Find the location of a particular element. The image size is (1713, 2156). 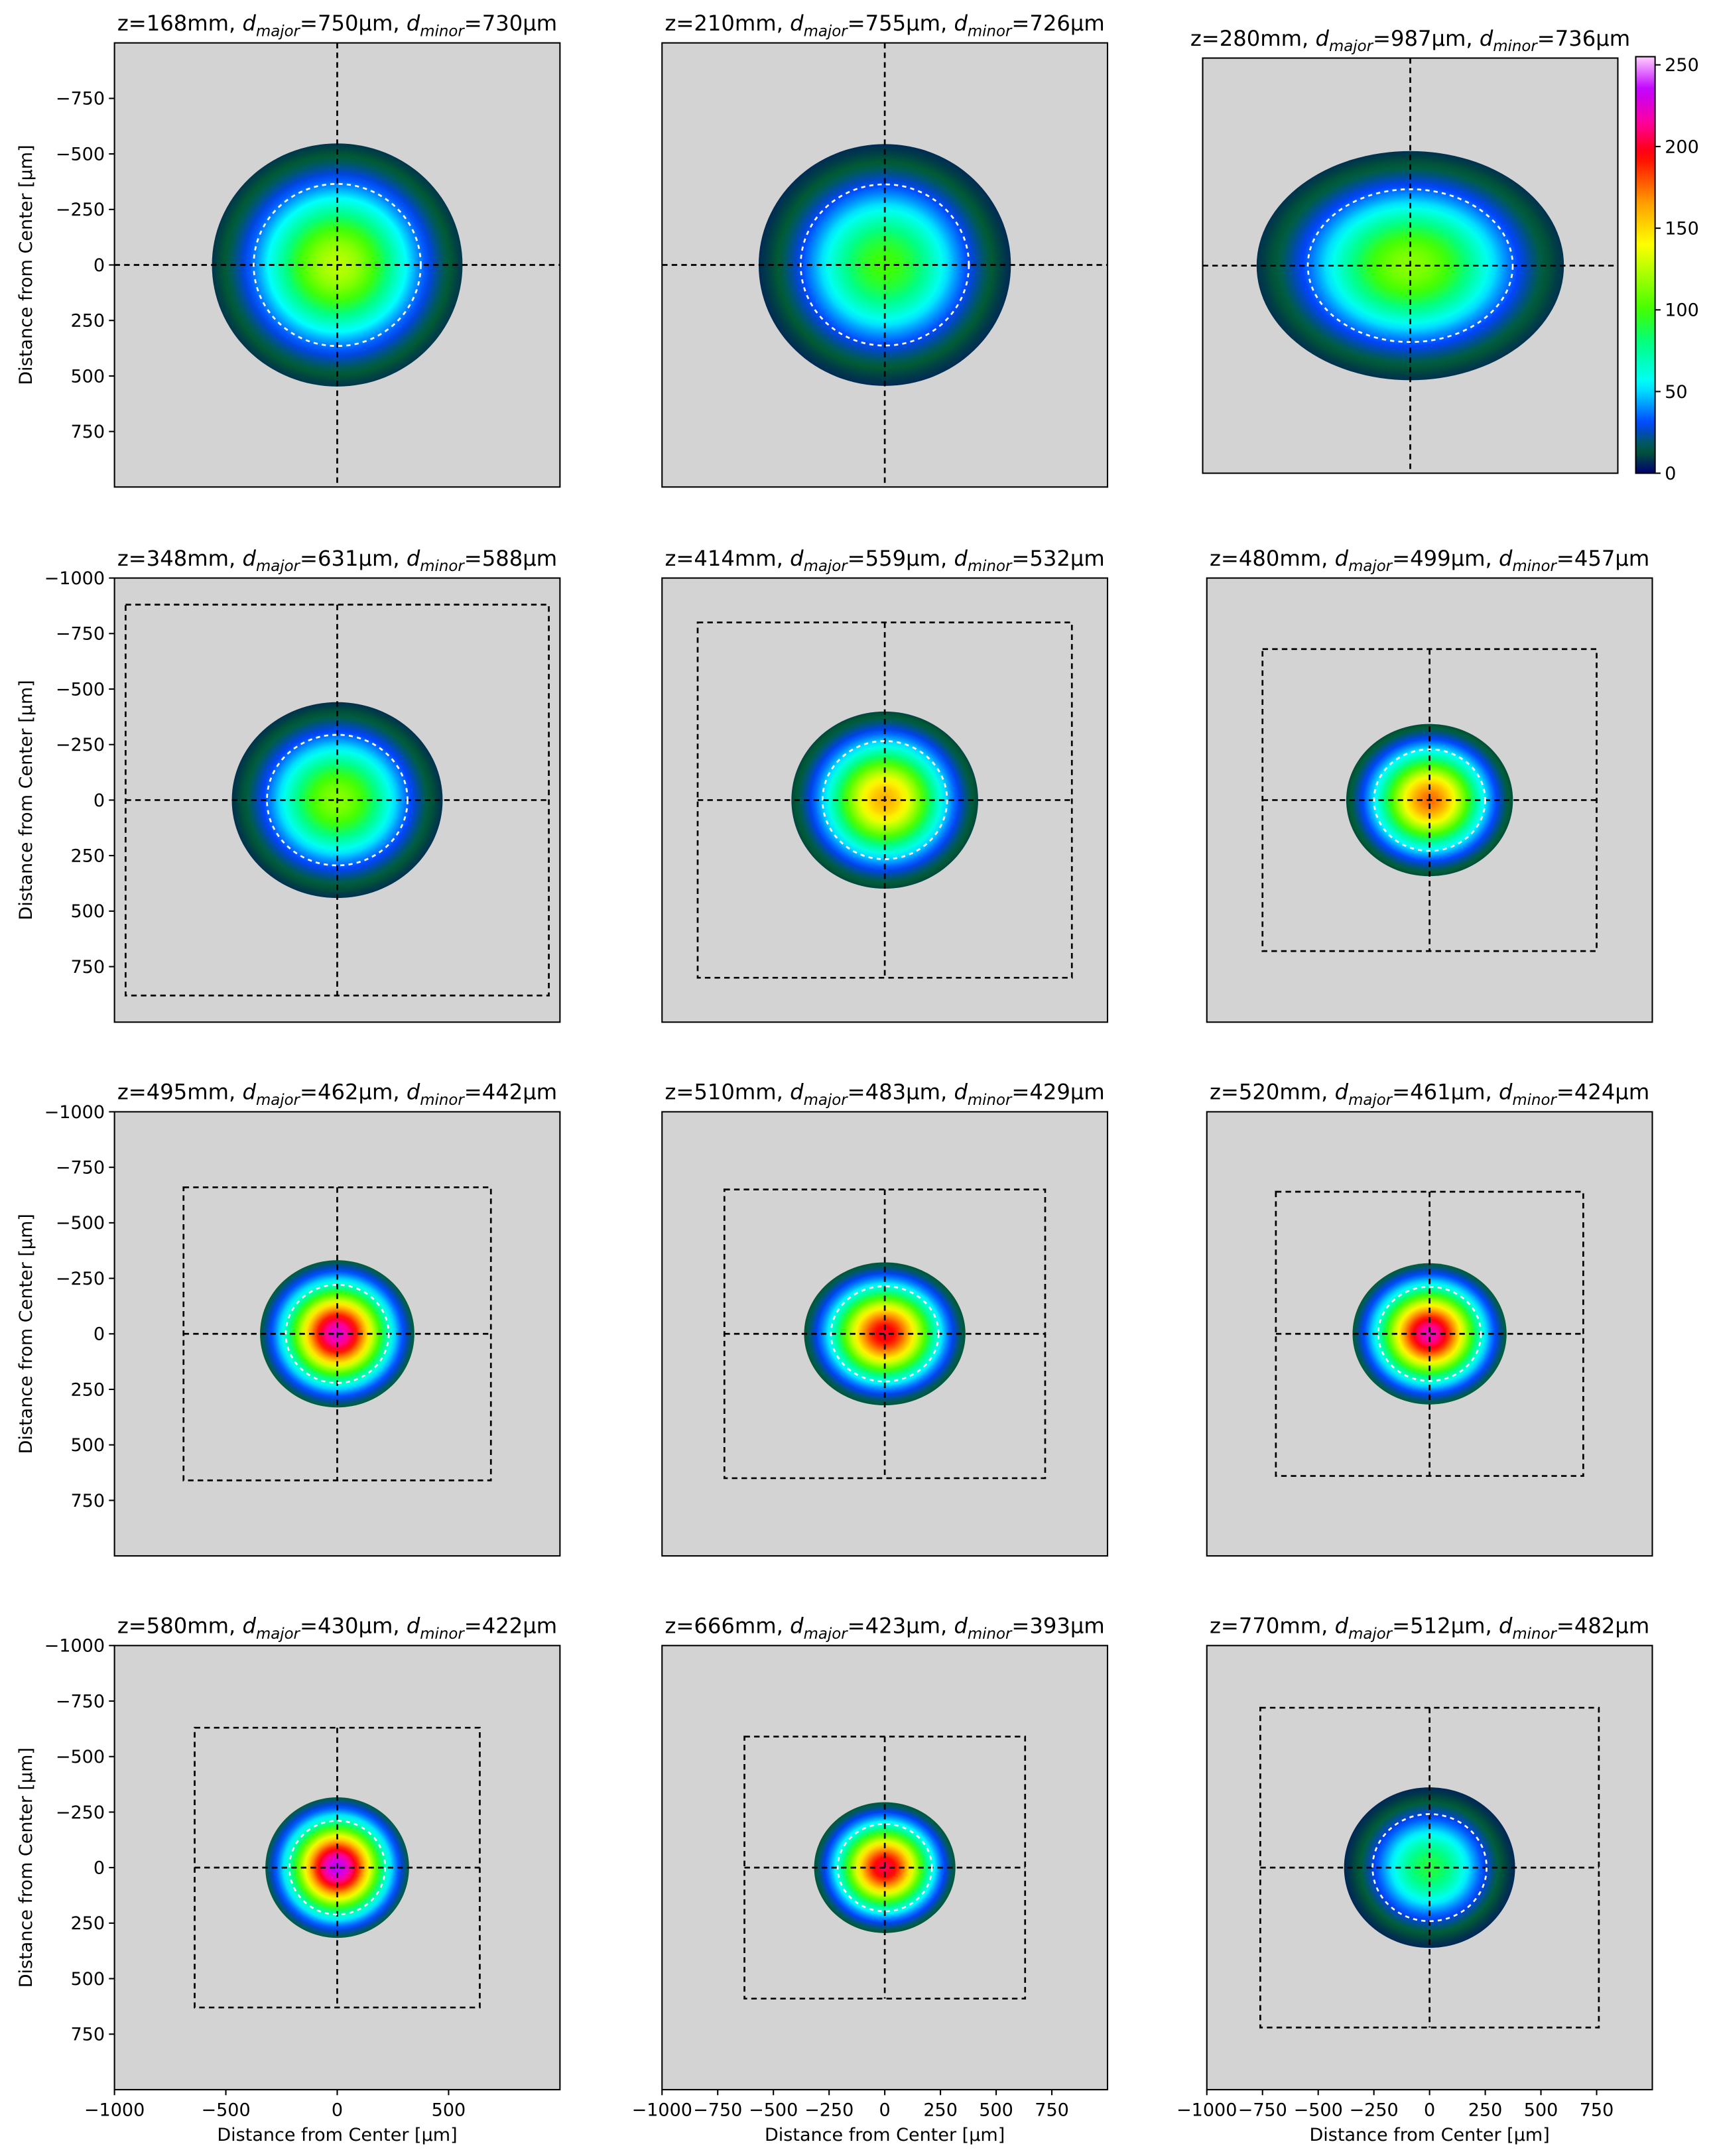

title-part: =559µm, is located at coordinates (901, 558).